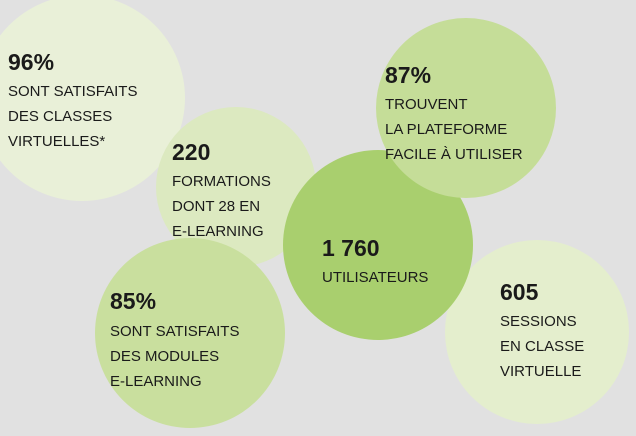 This screenshot has width=636, height=436. What do you see at coordinates (56, 141) in the screenshot?
I see `stat-label: VIRTUELLES*` at bounding box center [56, 141].